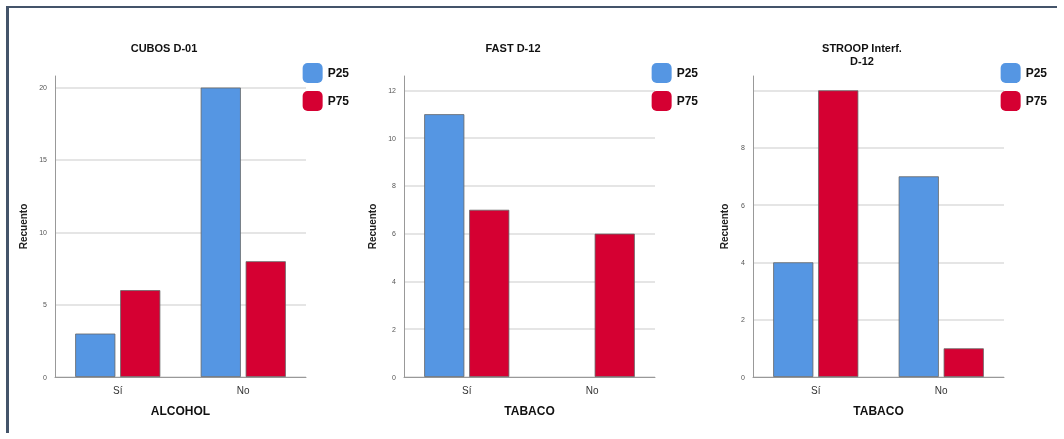 Image resolution: width=1064 pixels, height=439 pixels. What do you see at coordinates (180, 411) in the screenshot?
I see `x-axis-title: ALCOHOL` at bounding box center [180, 411].